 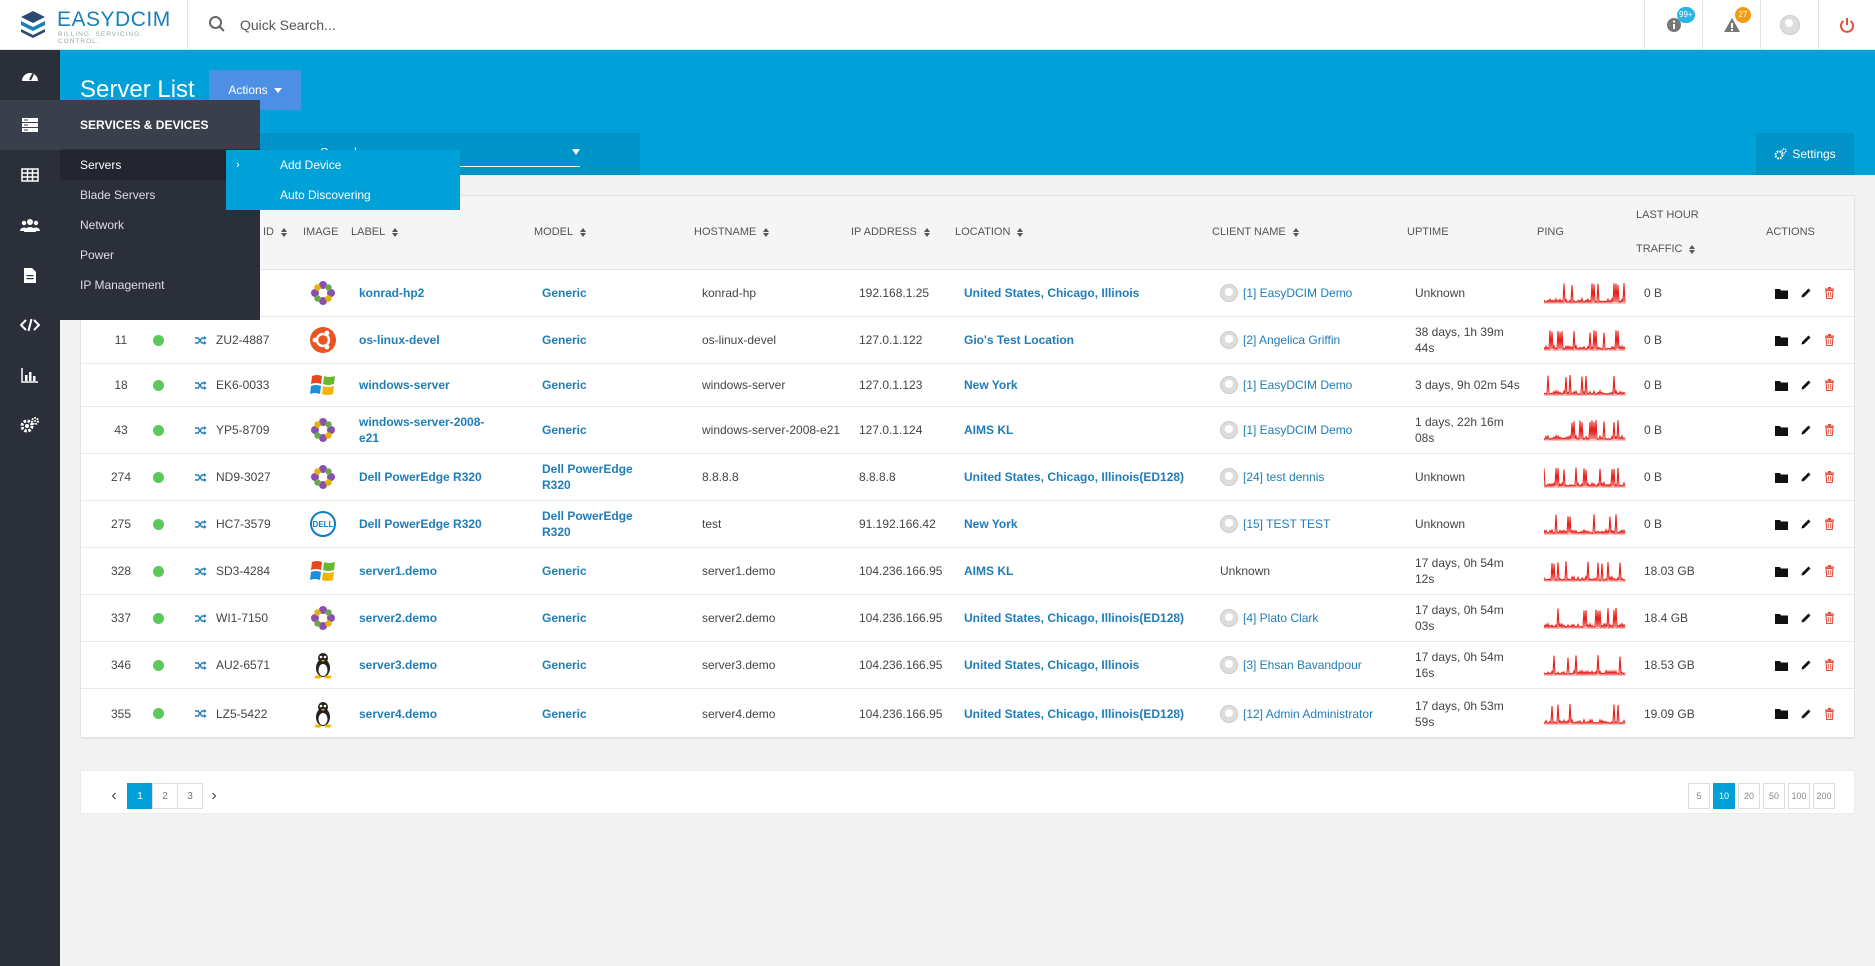 What do you see at coordinates (1731, 25) in the screenshot?
I see `alerts-button: 27` at bounding box center [1731, 25].